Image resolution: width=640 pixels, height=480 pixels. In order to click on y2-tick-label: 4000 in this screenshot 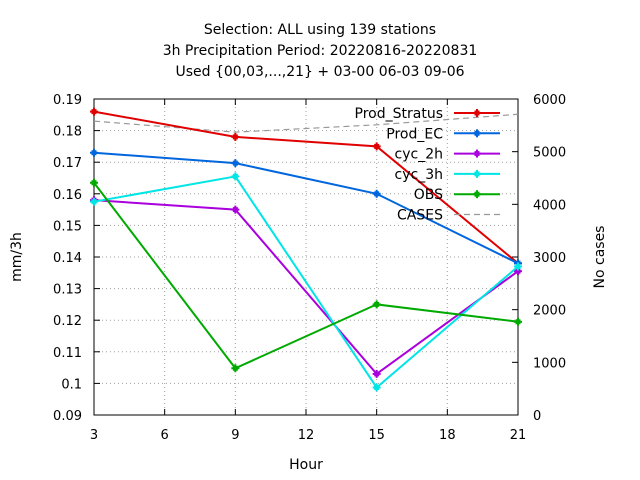, I will do `click(549, 205)`.